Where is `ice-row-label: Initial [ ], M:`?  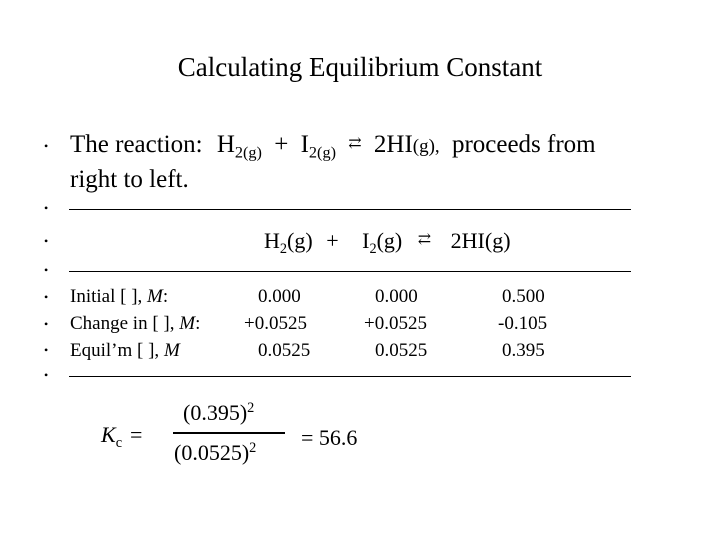
ice-row-label: Initial [ ], M: is located at coordinates (119, 296).